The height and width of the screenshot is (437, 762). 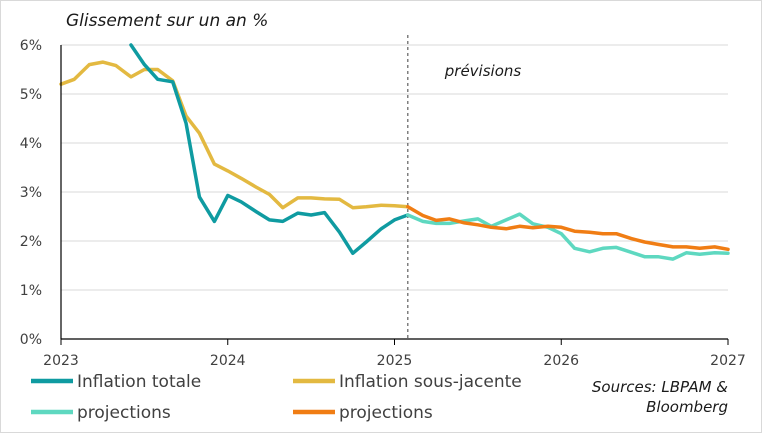 I want to click on chart-title: Glissement sur un an %, so click(x=167, y=21).